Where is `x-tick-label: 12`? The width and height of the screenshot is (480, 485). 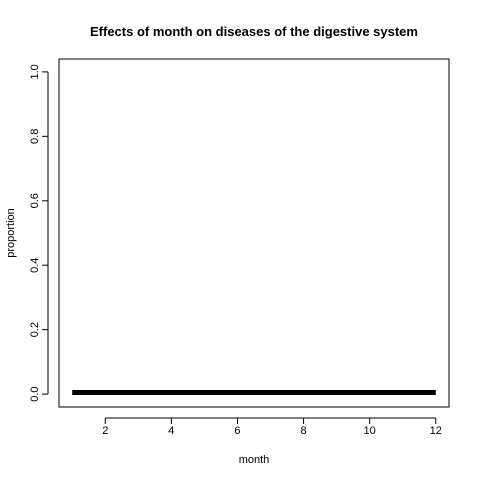
x-tick-label: 12 is located at coordinates (436, 431).